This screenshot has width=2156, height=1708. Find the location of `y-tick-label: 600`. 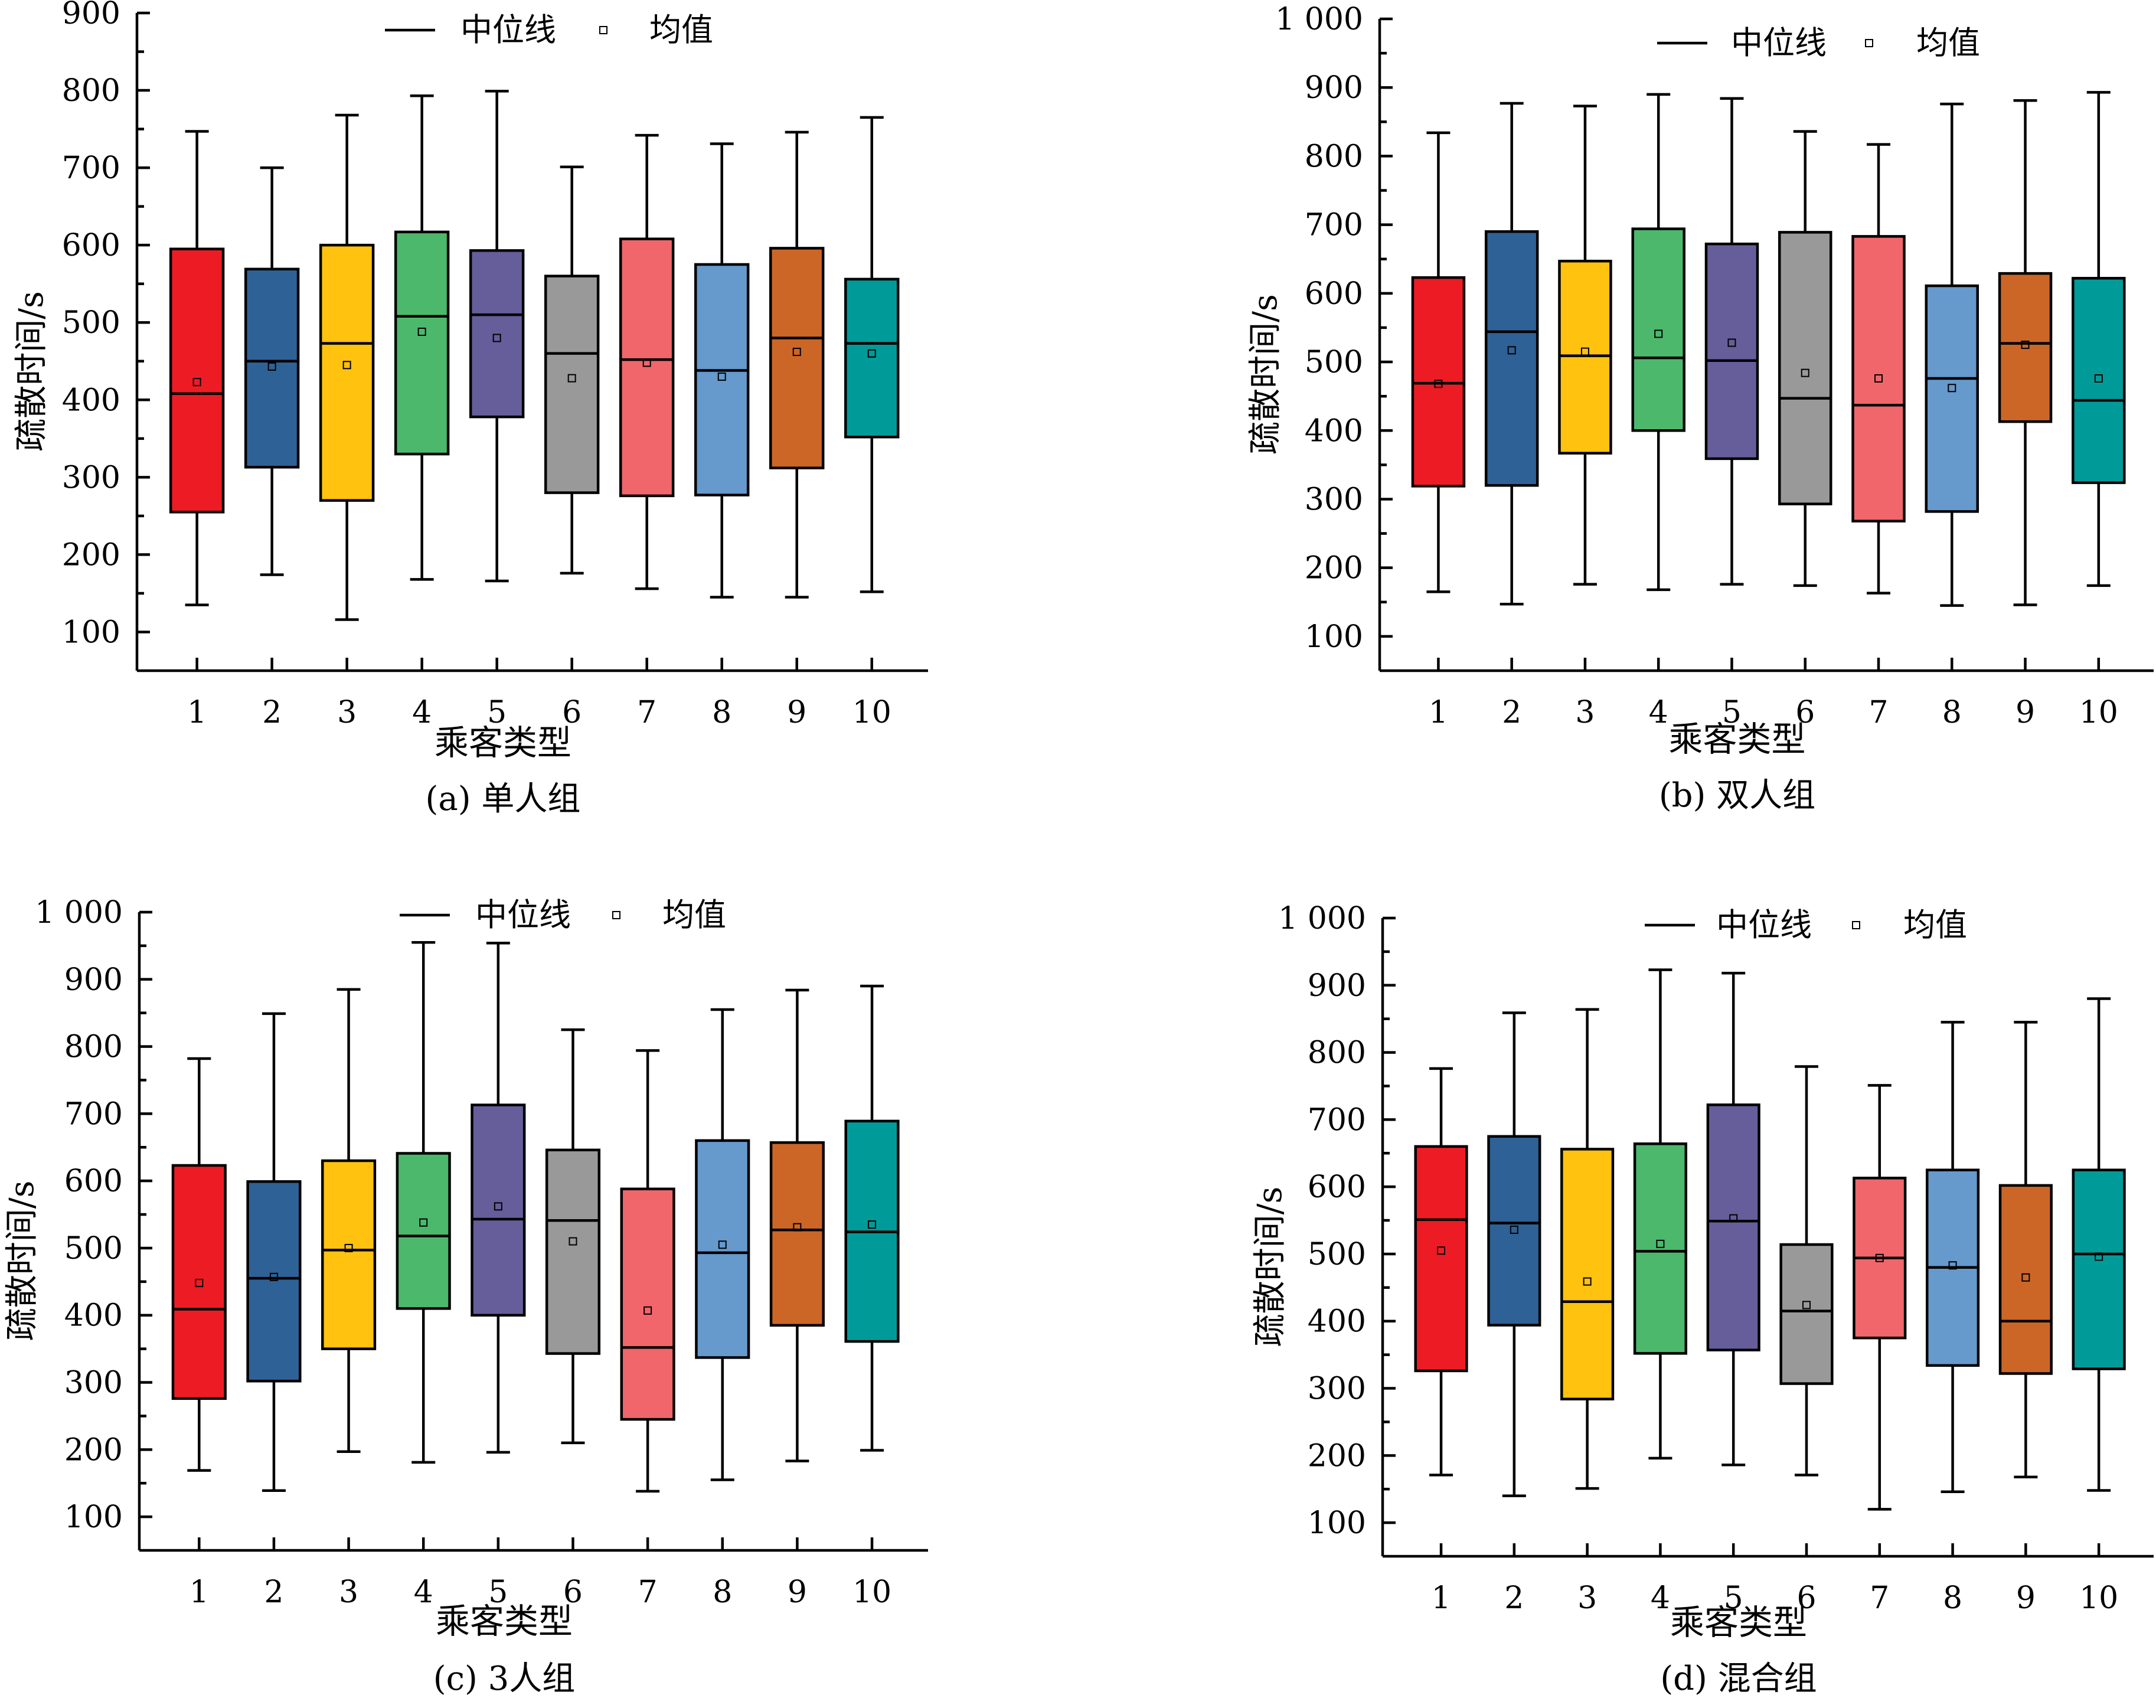

y-tick-label: 600 is located at coordinates (93, 1181).